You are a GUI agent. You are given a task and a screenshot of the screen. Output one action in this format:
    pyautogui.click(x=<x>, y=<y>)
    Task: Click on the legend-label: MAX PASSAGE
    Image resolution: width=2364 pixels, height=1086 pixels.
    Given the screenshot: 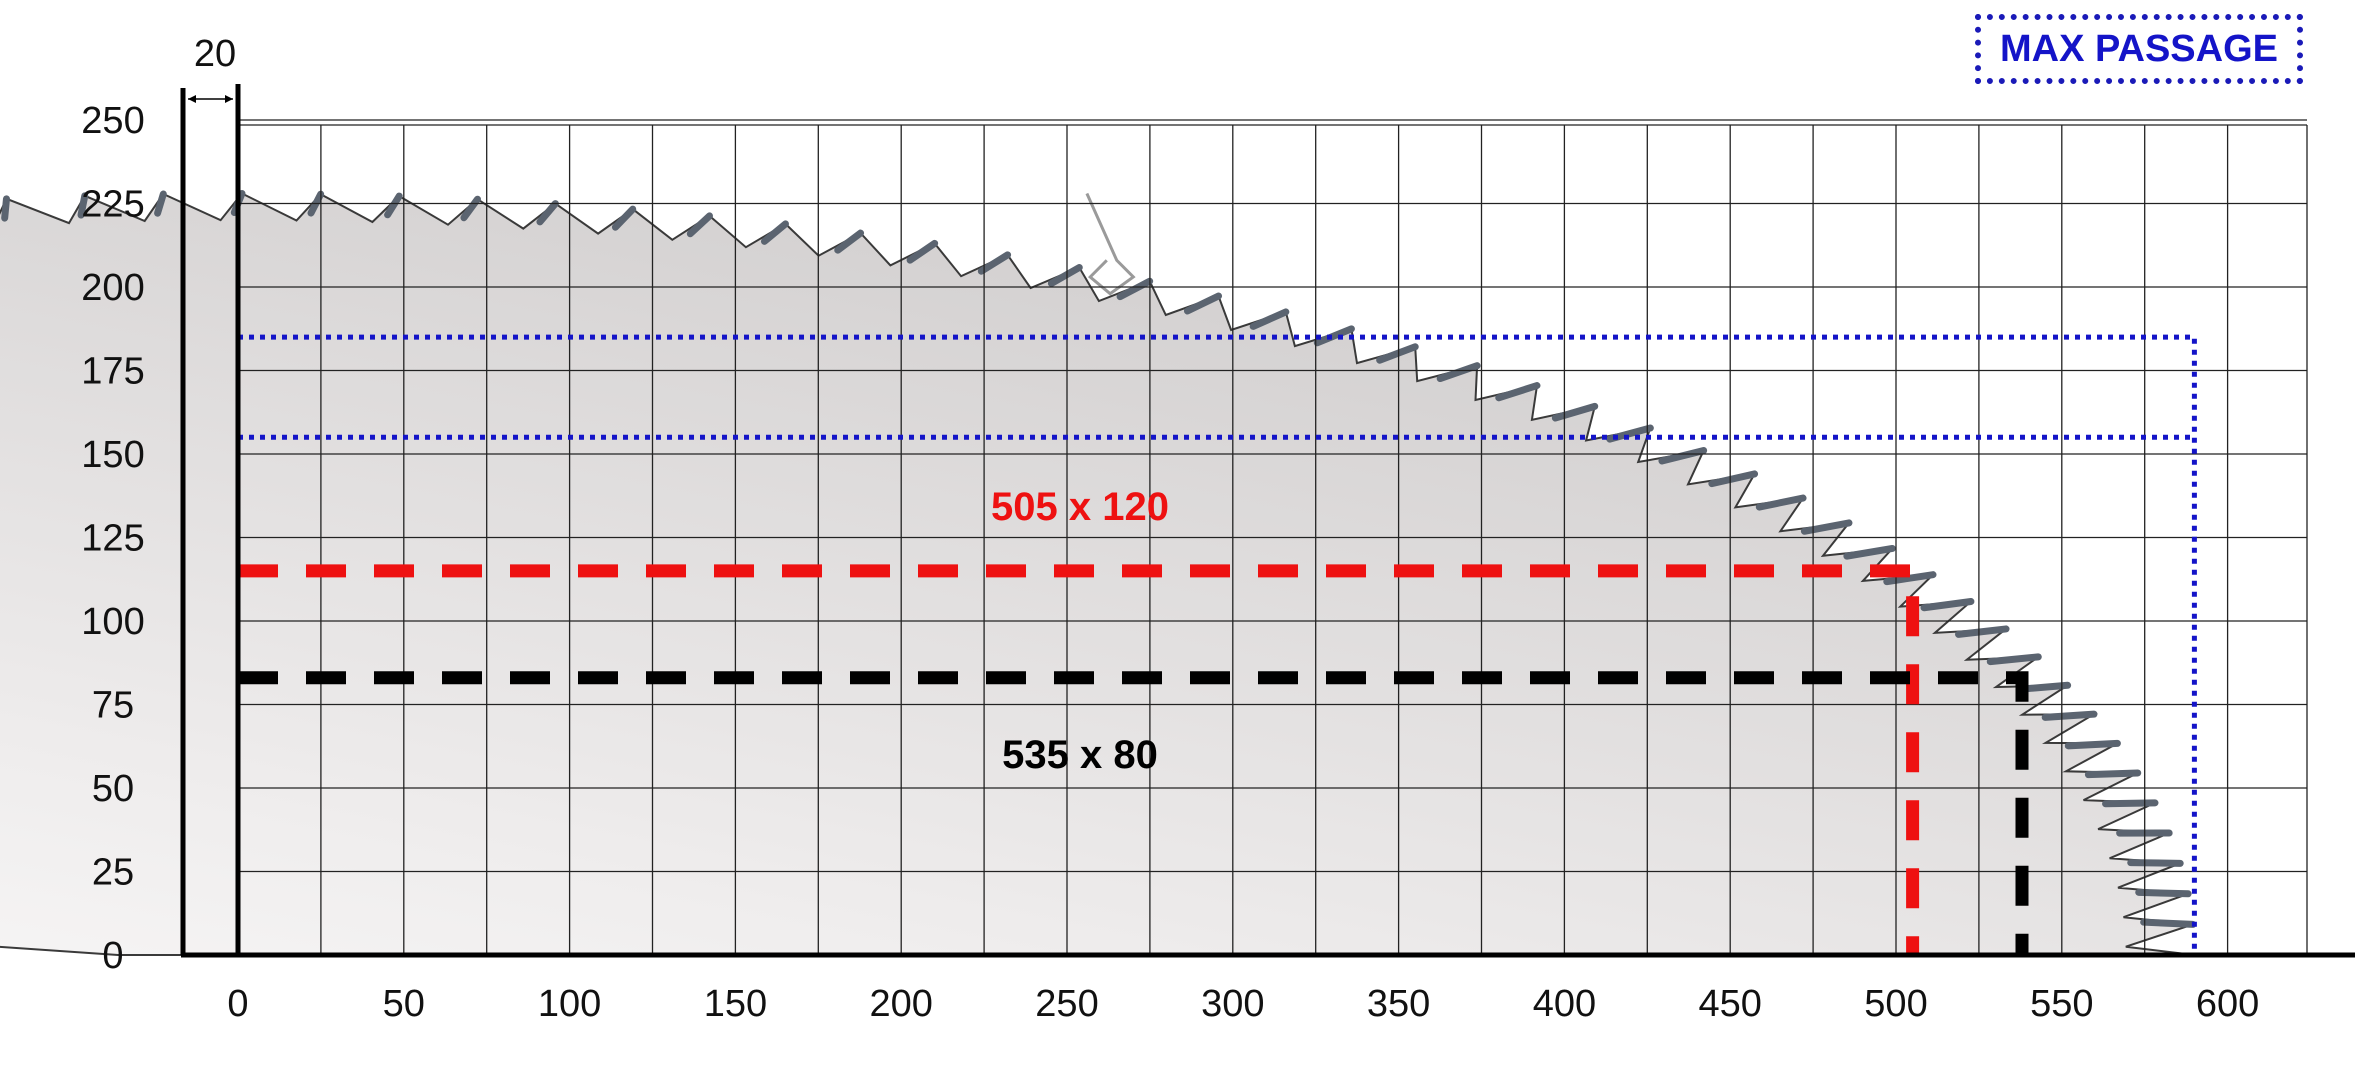 What is the action you would take?
    pyautogui.click(x=2138, y=48)
    